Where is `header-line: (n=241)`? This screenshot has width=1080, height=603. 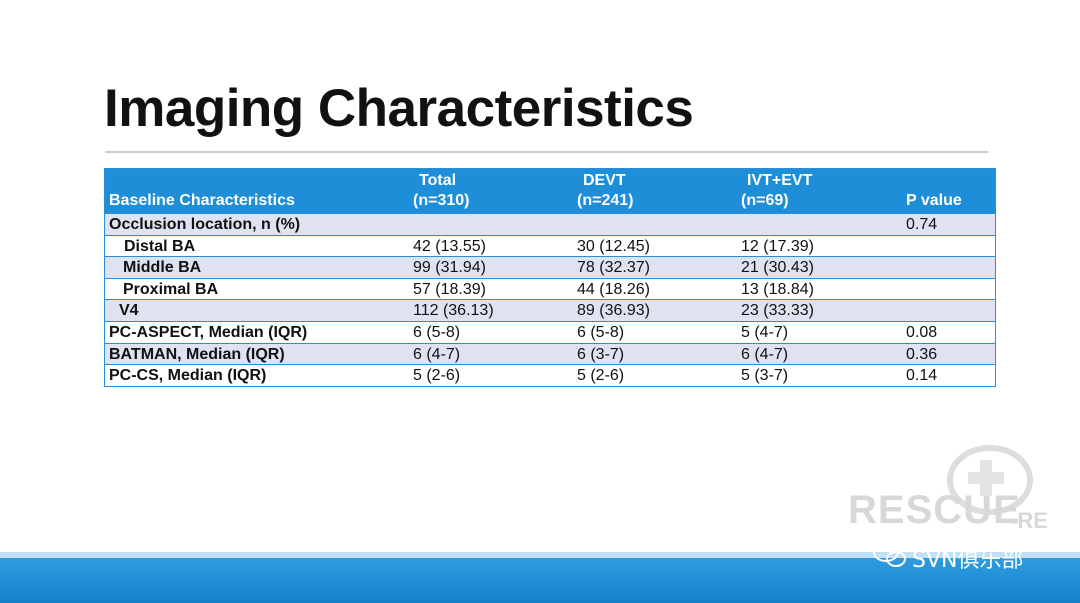 header-line: (n=241) is located at coordinates (605, 200).